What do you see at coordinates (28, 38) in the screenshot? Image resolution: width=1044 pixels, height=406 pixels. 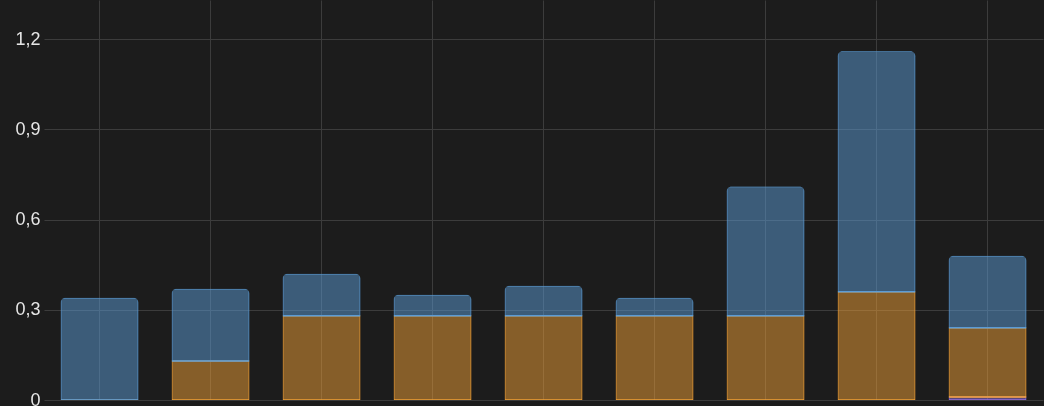 I see `y-tick-label: 1,2` at bounding box center [28, 38].